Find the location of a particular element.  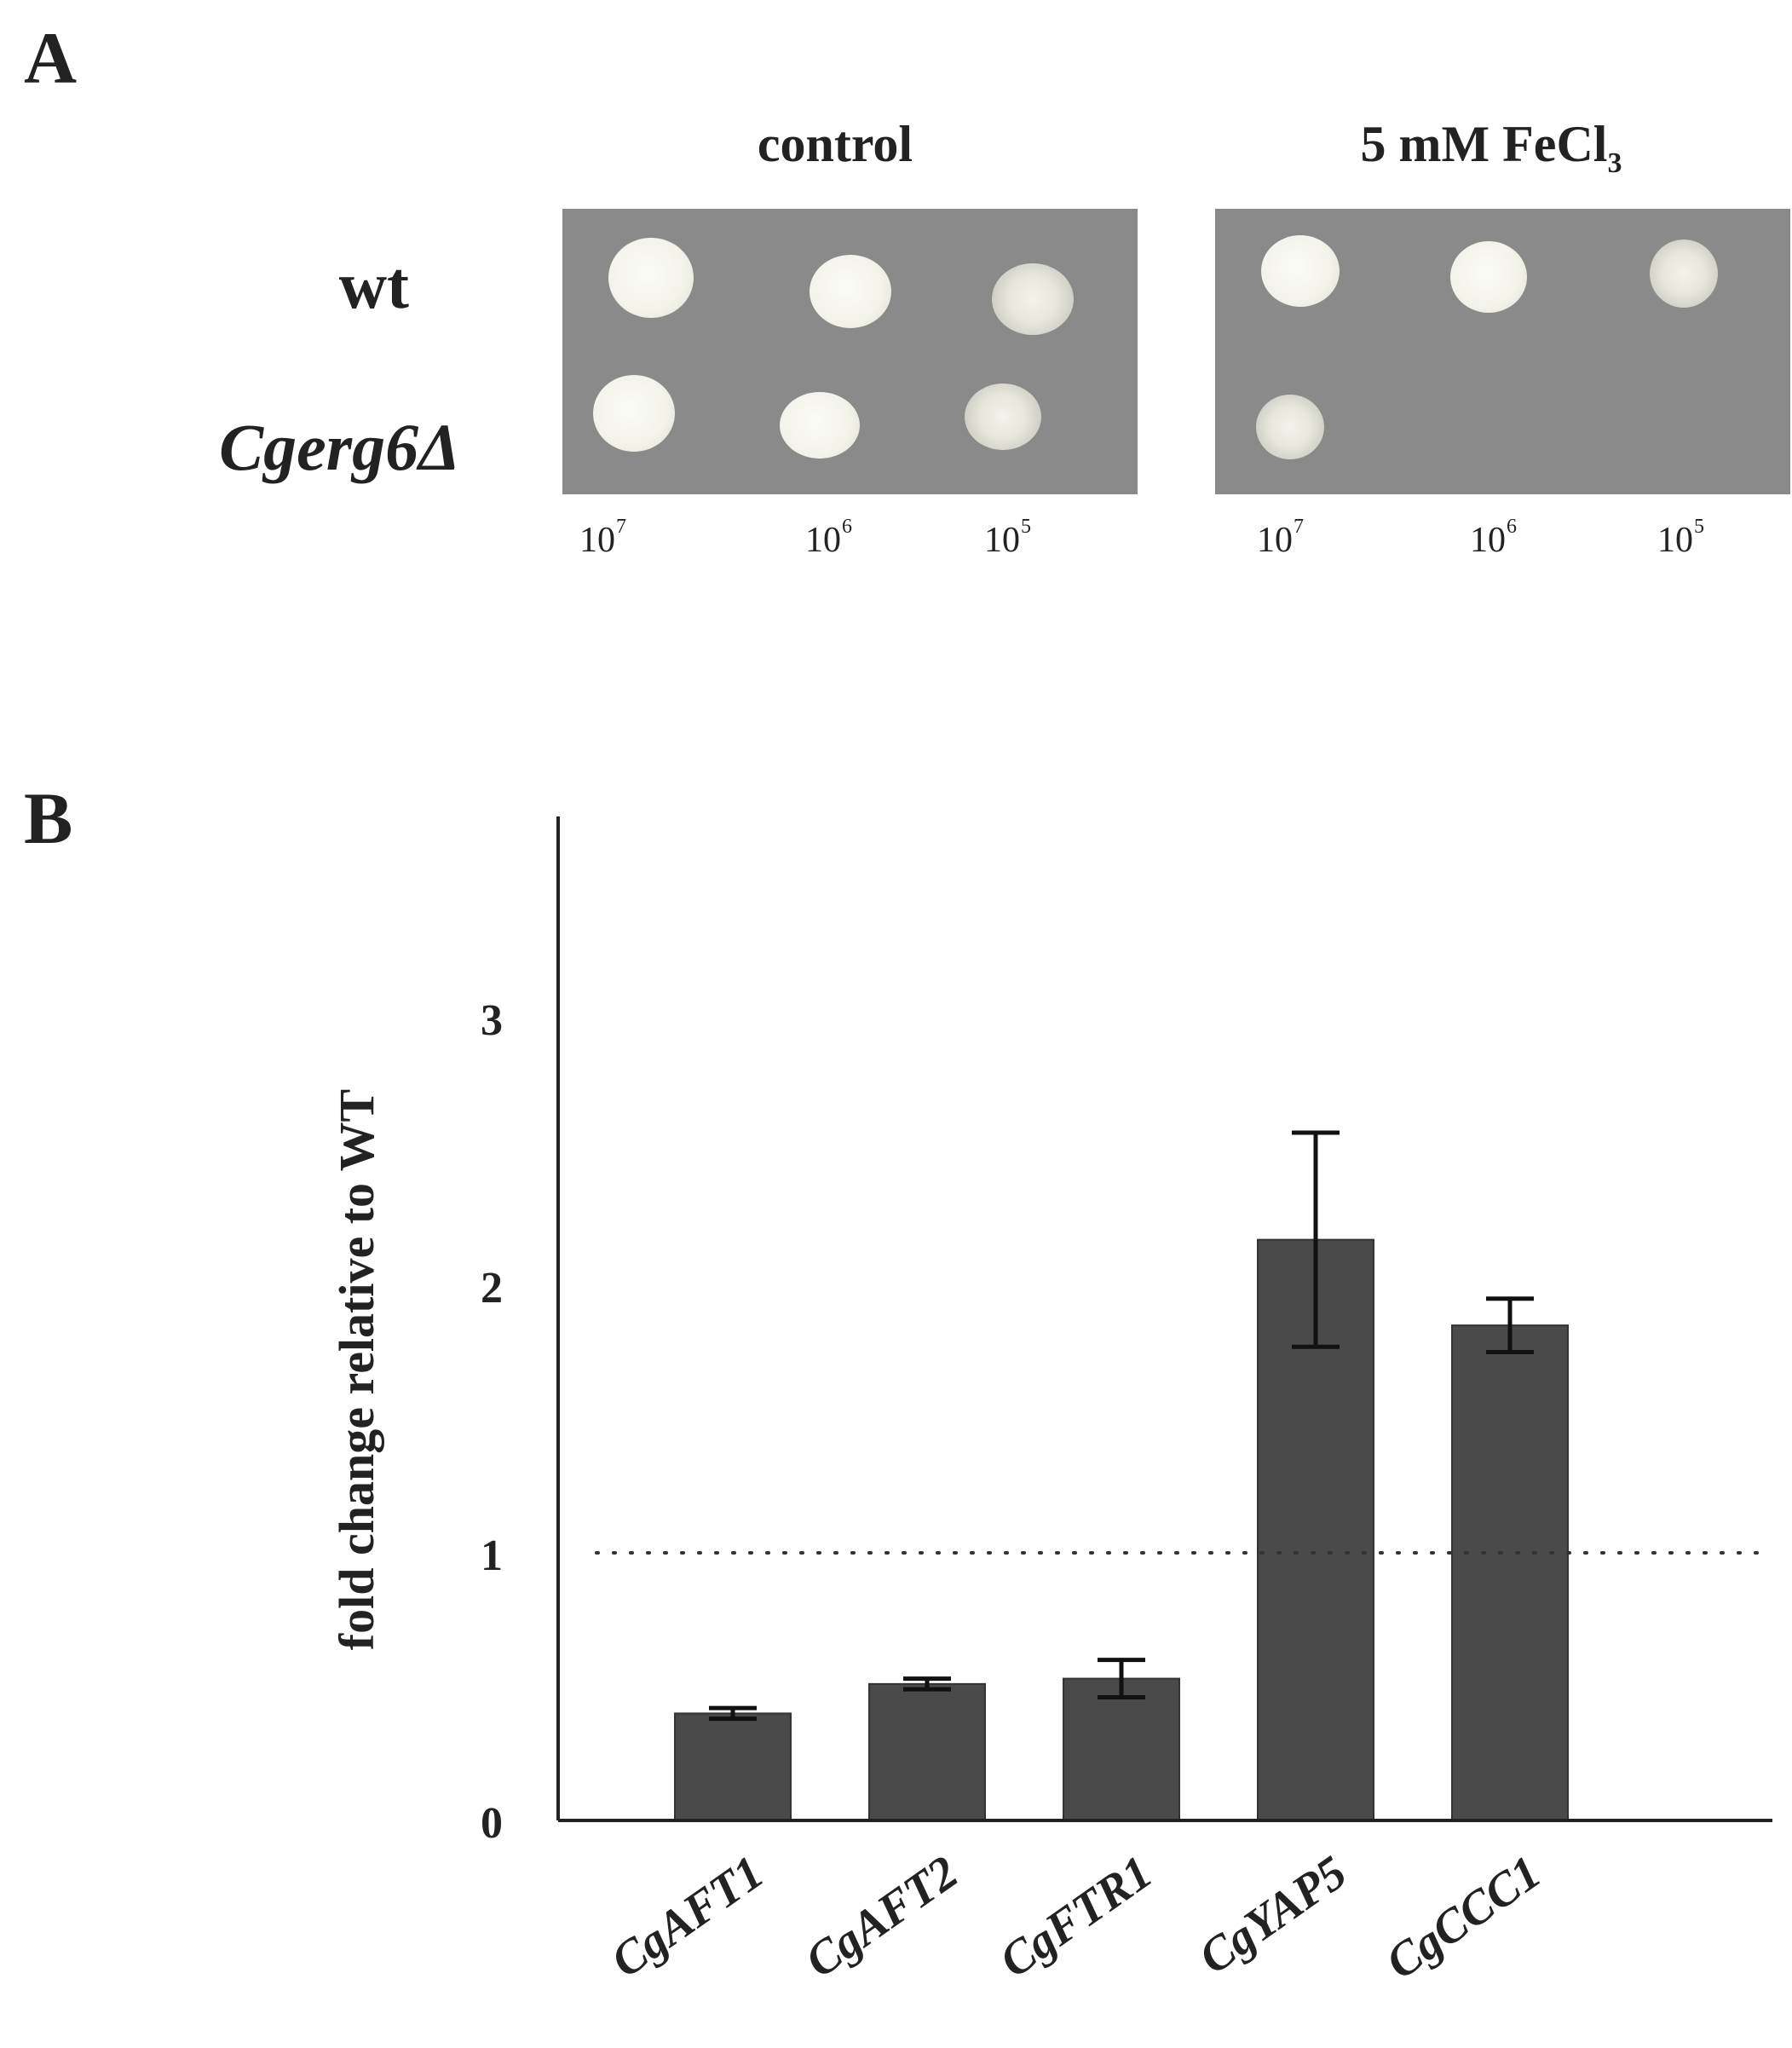

condition-title-fecl3: 5 mM FeCl3 is located at coordinates (1492, 147).